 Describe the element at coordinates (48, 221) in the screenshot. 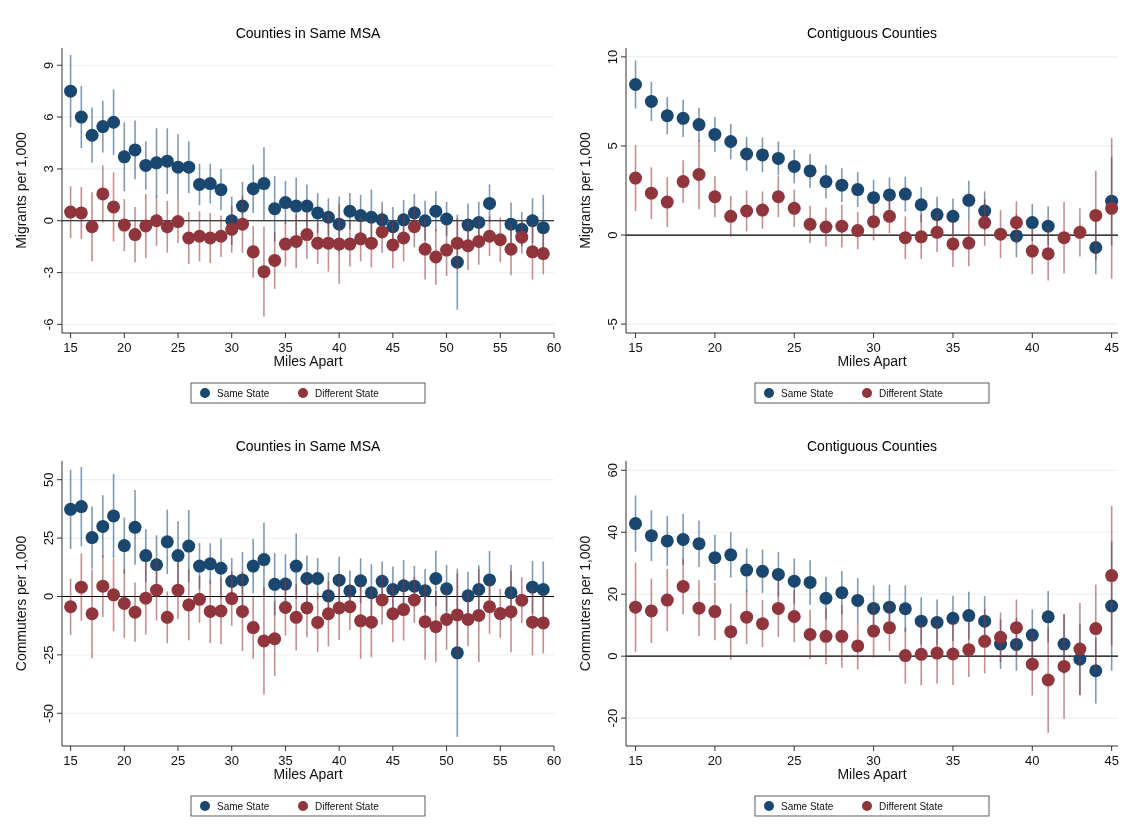

I see `y-tick-label: 0` at that location.